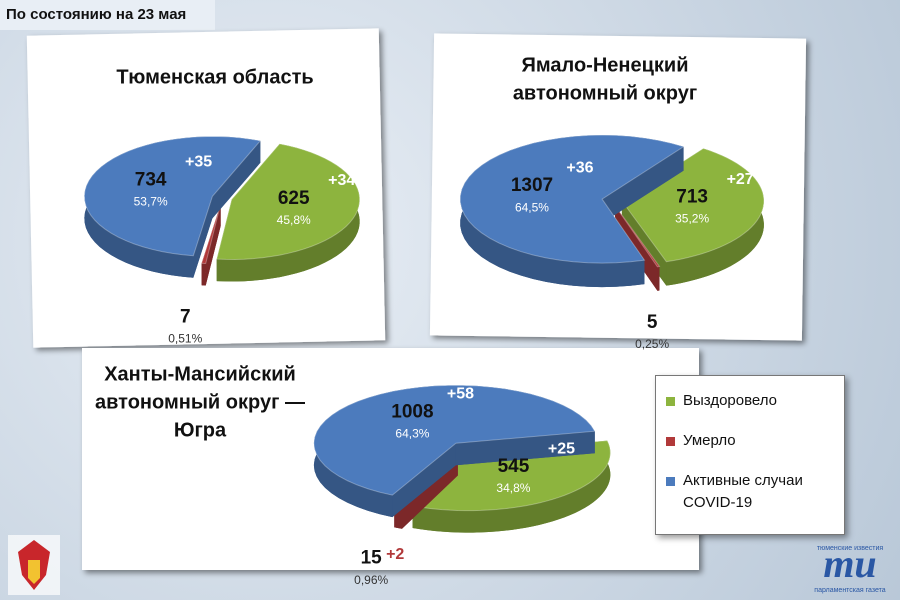 Image resolution: width=900 pixels, height=600 pixels. Describe the element at coordinates (532, 185) in the screenshot. I see `value-label: 1307` at that location.